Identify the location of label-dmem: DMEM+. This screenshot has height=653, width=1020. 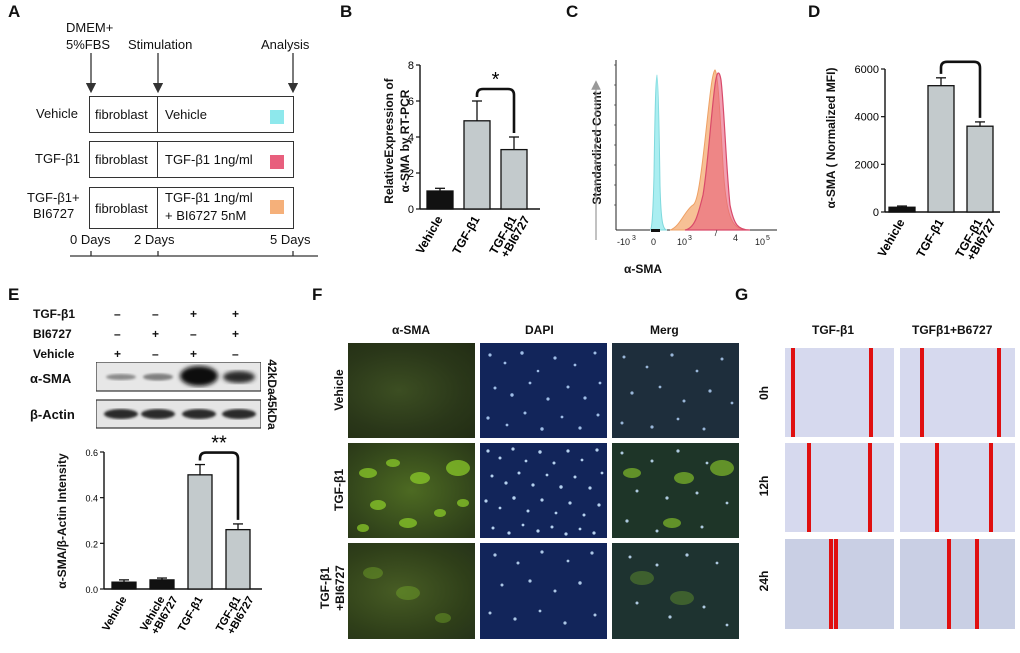
(90, 27).